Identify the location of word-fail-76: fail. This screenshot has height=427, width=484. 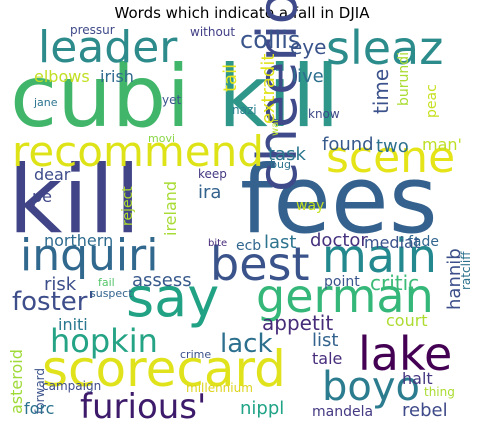
(106, 282).